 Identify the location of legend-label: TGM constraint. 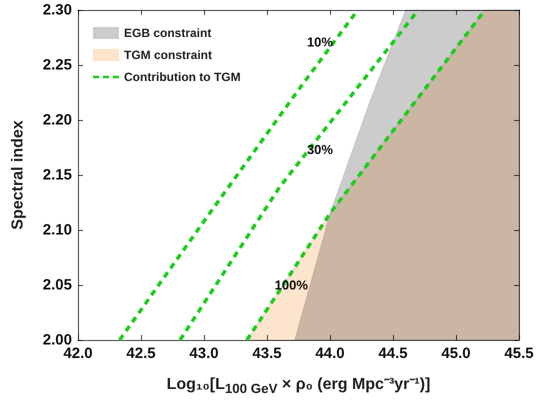
(168, 55).